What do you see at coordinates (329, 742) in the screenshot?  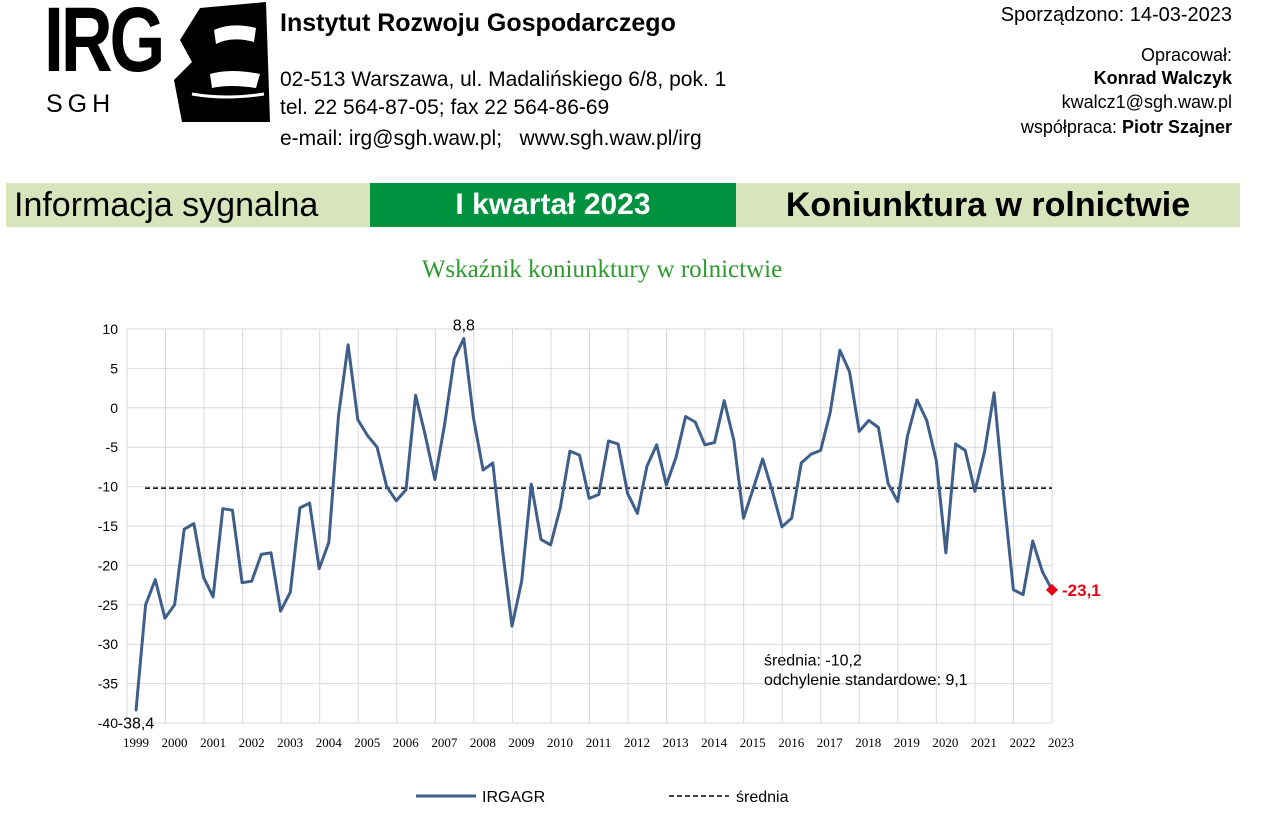 I see `x-tick-label: 2004` at bounding box center [329, 742].